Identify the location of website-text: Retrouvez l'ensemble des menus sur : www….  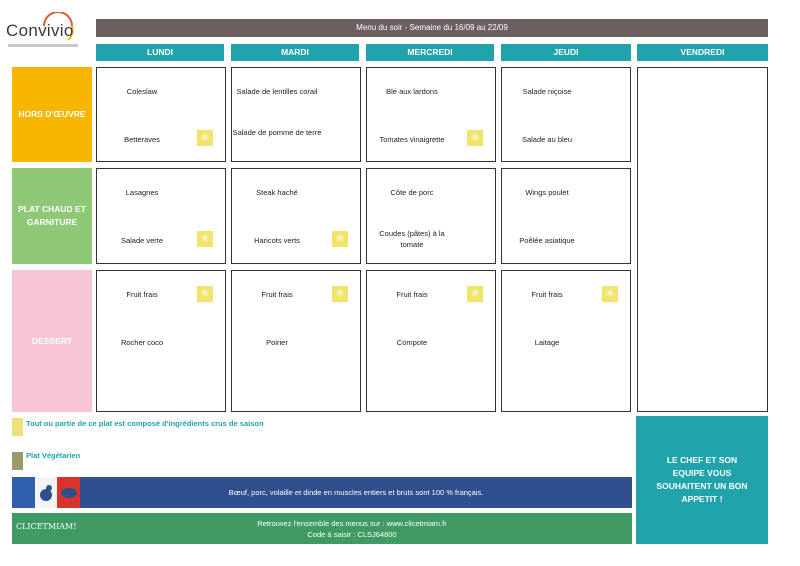
(352, 523).